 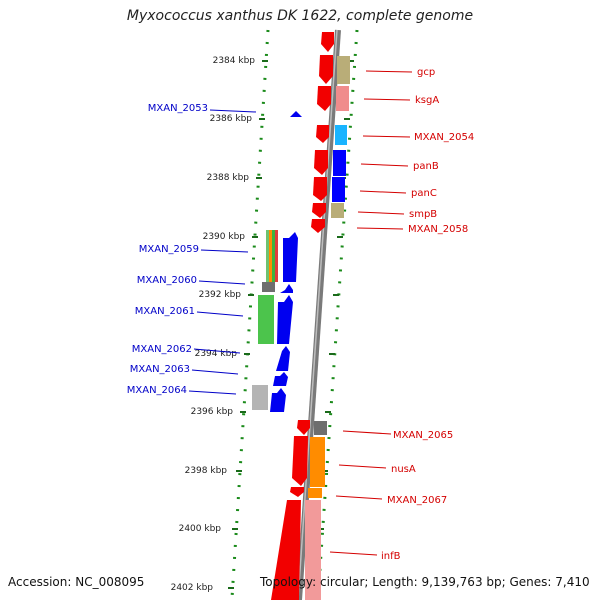 I want to click on kbp-label: 2390 kbp, so click(x=224, y=237).